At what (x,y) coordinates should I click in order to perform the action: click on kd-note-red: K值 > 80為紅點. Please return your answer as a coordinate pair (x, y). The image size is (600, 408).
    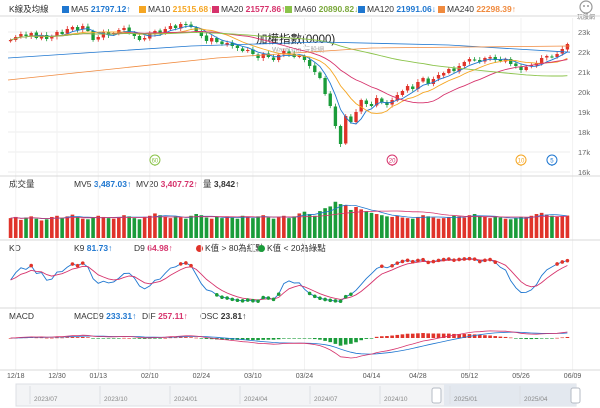
    Looking at the image, I should click on (230, 248).